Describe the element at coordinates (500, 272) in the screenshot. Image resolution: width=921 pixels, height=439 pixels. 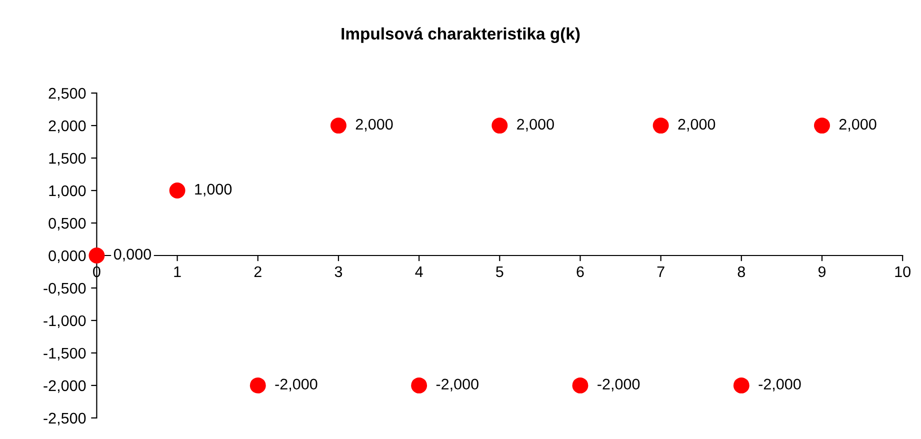
I see `x-tick-label: 5` at that location.